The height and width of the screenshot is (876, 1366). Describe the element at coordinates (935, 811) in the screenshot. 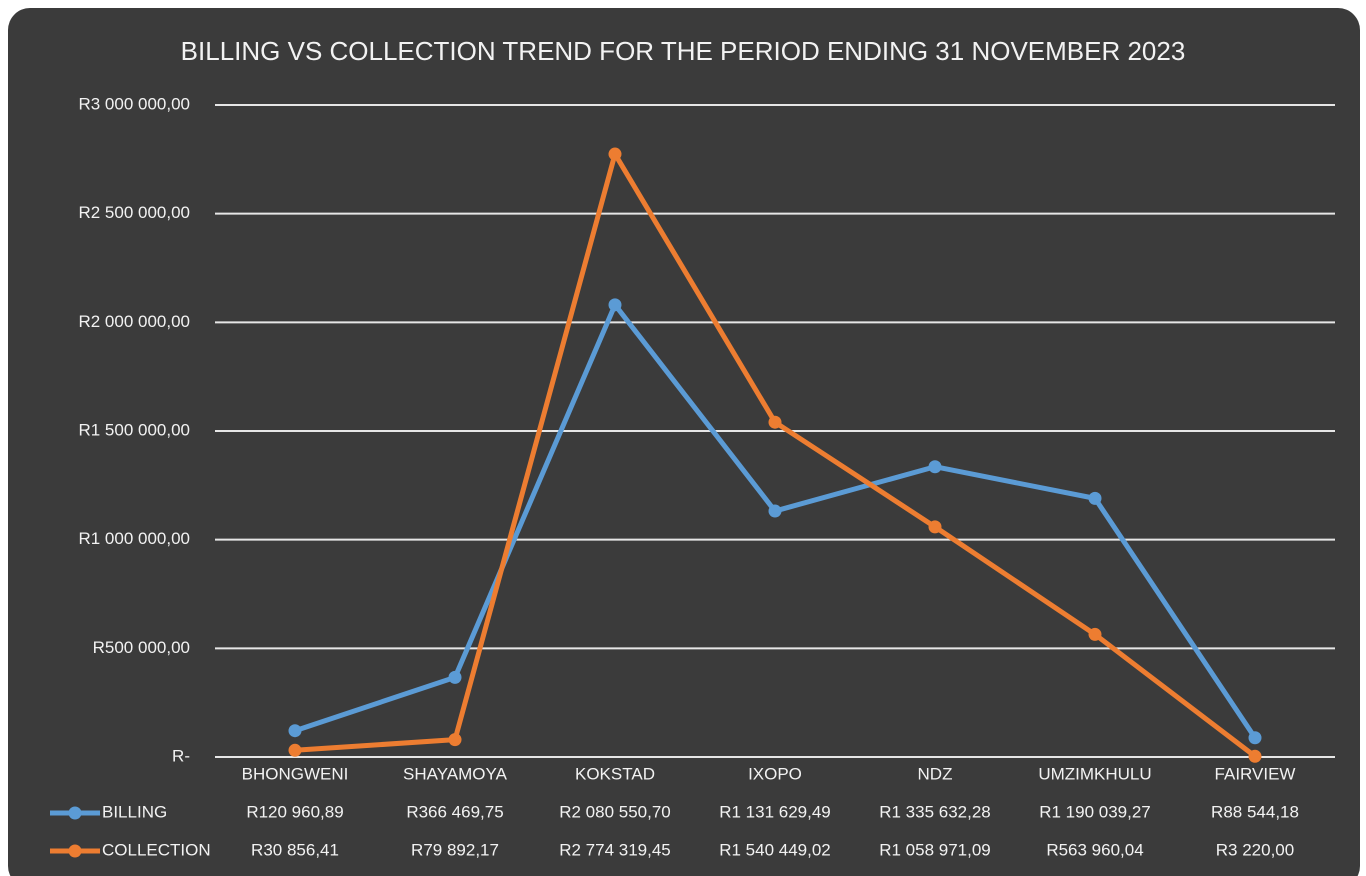

I see `table-value: R1 335 632,28` at that location.